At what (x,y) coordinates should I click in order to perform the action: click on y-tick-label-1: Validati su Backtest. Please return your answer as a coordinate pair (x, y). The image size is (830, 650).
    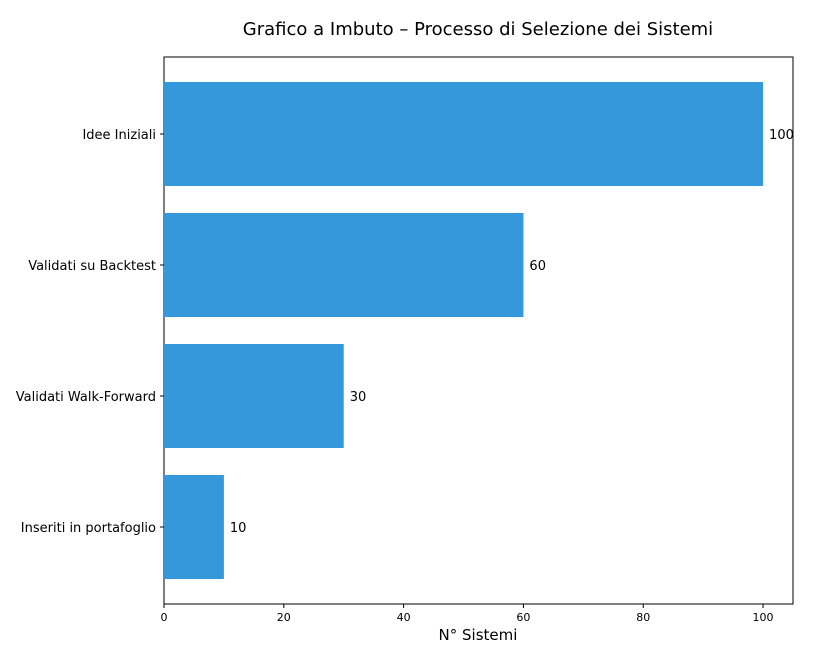
    Looking at the image, I should click on (92, 266).